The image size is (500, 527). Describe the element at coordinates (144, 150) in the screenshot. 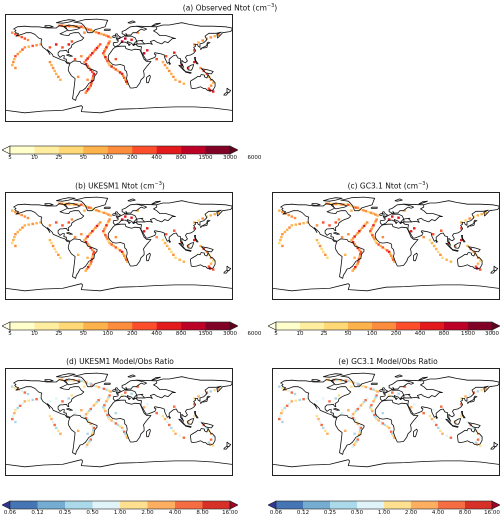

I see `ntot-colorbar-a-segment` at that location.